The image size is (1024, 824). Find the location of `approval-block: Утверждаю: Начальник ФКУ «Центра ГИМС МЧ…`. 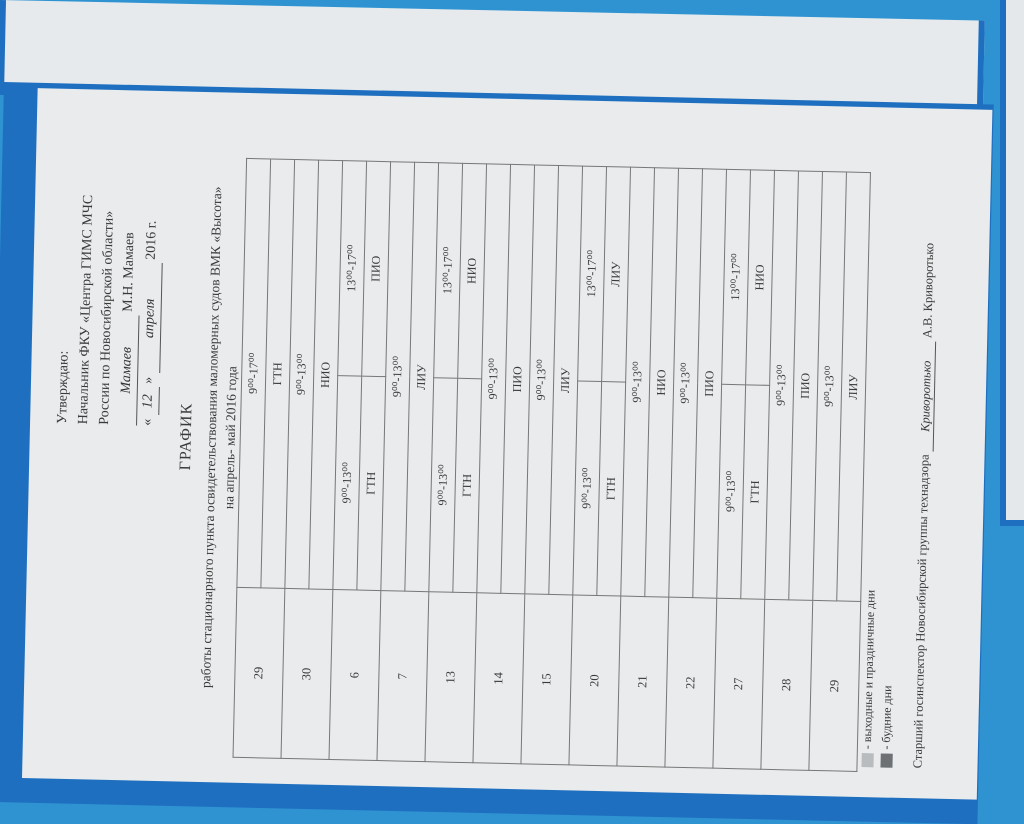

approval-block: Утверждаю: Начальник ФКУ «Центра ГИМС МЧ… is located at coordinates (109, 260).